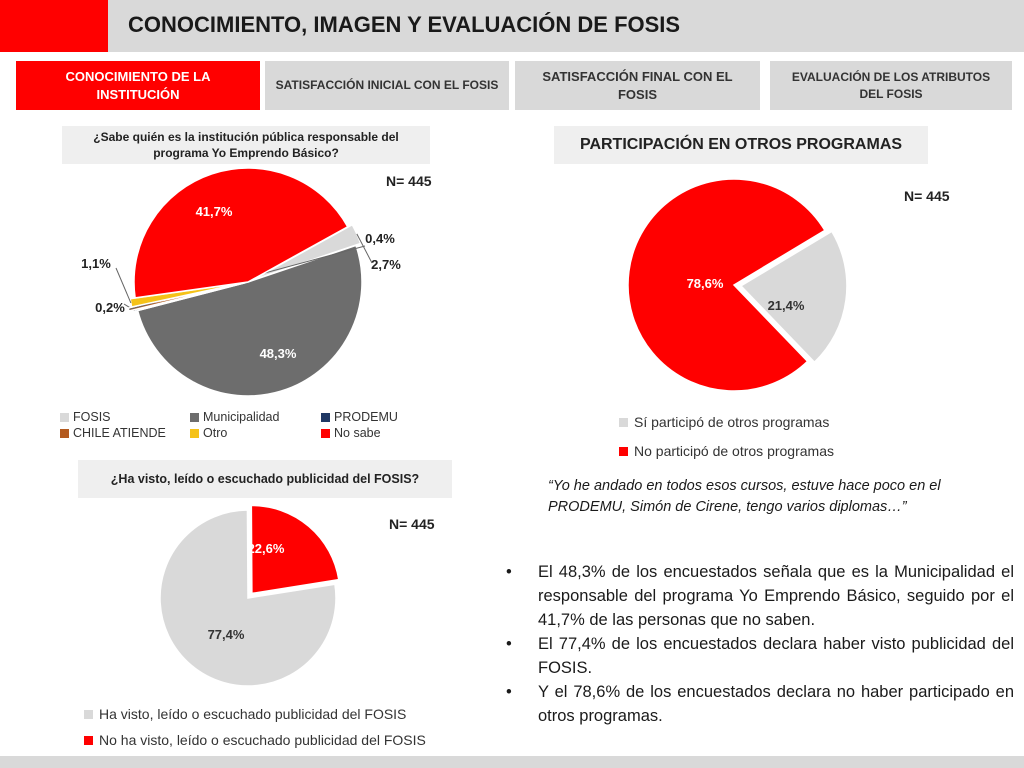 The height and width of the screenshot is (768, 1024). What do you see at coordinates (637, 85) in the screenshot?
I see `tab-satisfaccion-final: SATISFACCIÓN FINAL CON EL FOSIS` at bounding box center [637, 85].